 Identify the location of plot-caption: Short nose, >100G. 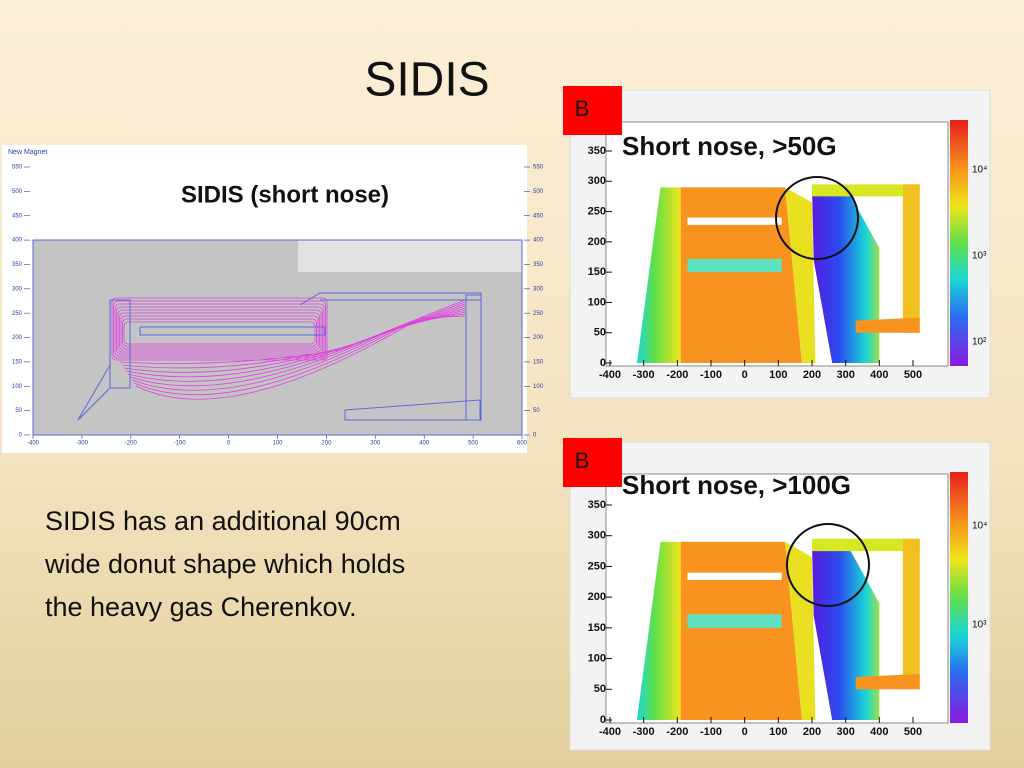
(736, 485).